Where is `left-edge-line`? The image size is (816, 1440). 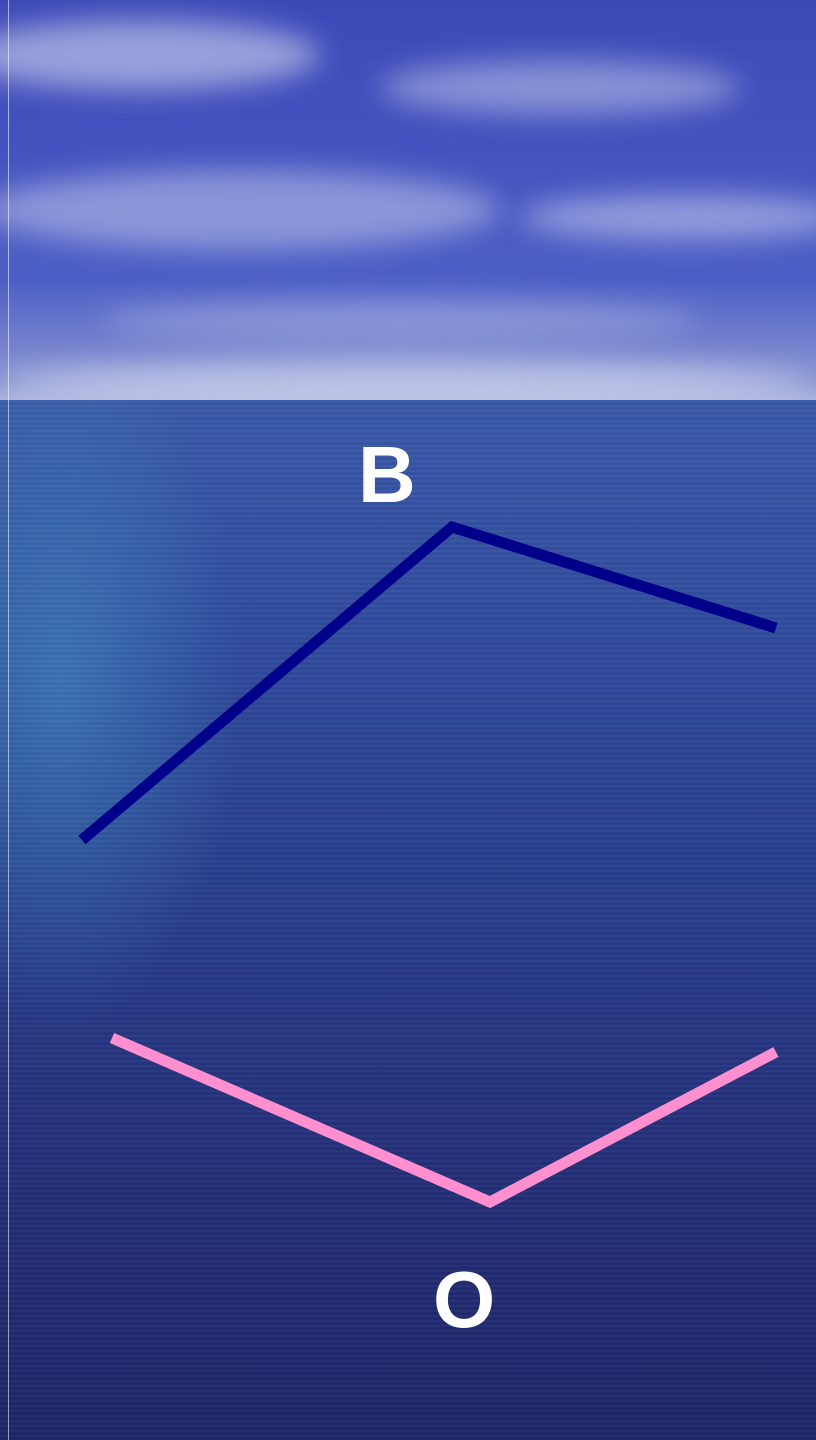
left-edge-line is located at coordinates (8, 720).